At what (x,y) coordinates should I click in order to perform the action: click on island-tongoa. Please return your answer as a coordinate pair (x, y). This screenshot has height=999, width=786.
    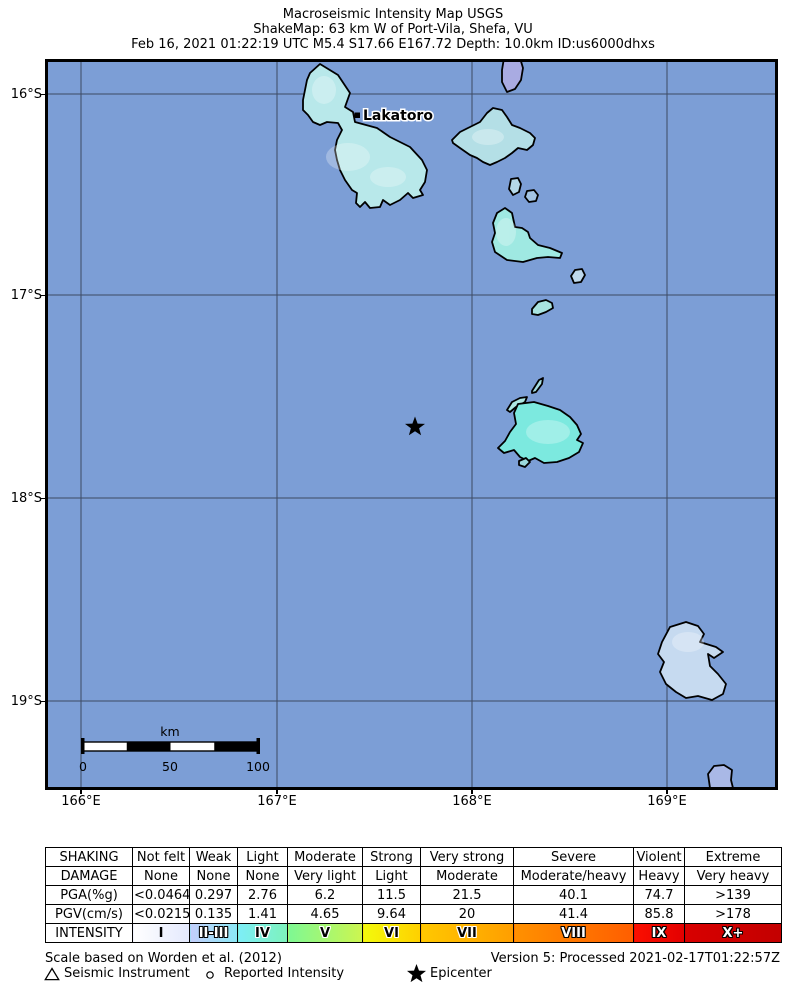
    Looking at the image, I should click on (542, 307).